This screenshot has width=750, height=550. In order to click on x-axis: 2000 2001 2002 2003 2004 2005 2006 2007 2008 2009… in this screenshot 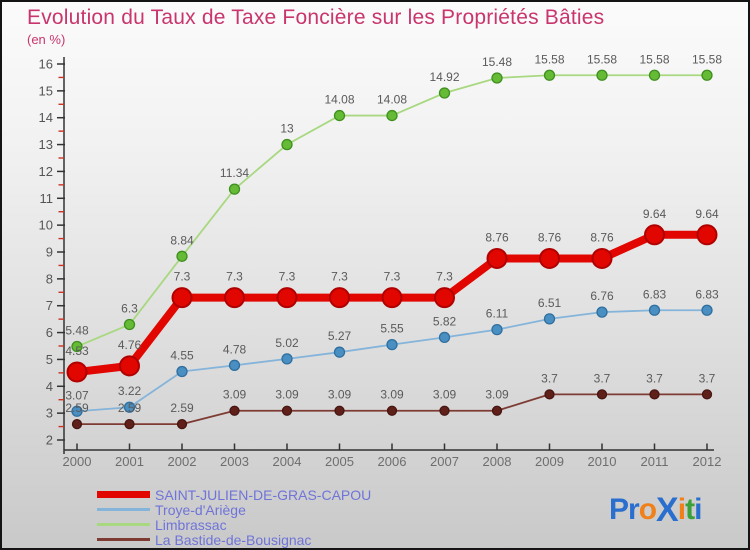, I will do `click(392, 456)`.